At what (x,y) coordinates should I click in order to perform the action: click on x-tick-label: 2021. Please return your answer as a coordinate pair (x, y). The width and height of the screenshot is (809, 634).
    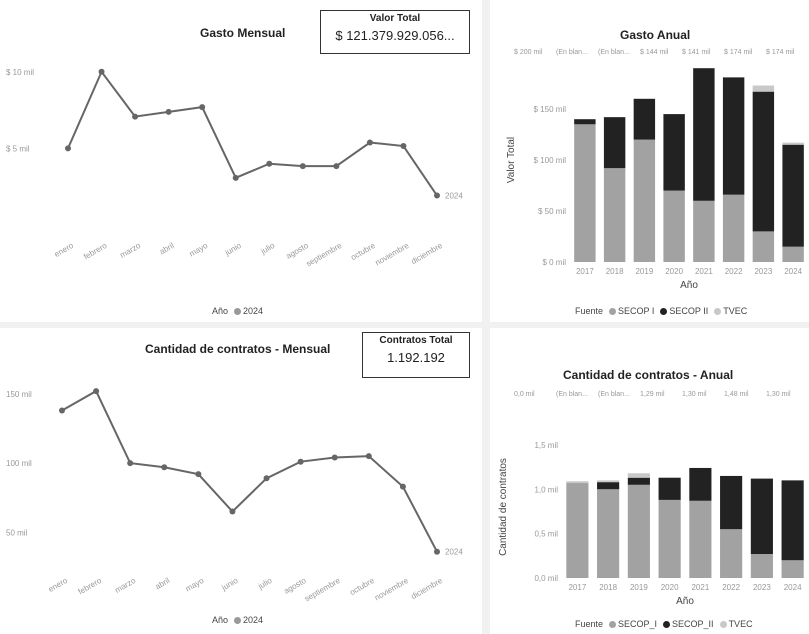
    Looking at the image, I should click on (704, 271).